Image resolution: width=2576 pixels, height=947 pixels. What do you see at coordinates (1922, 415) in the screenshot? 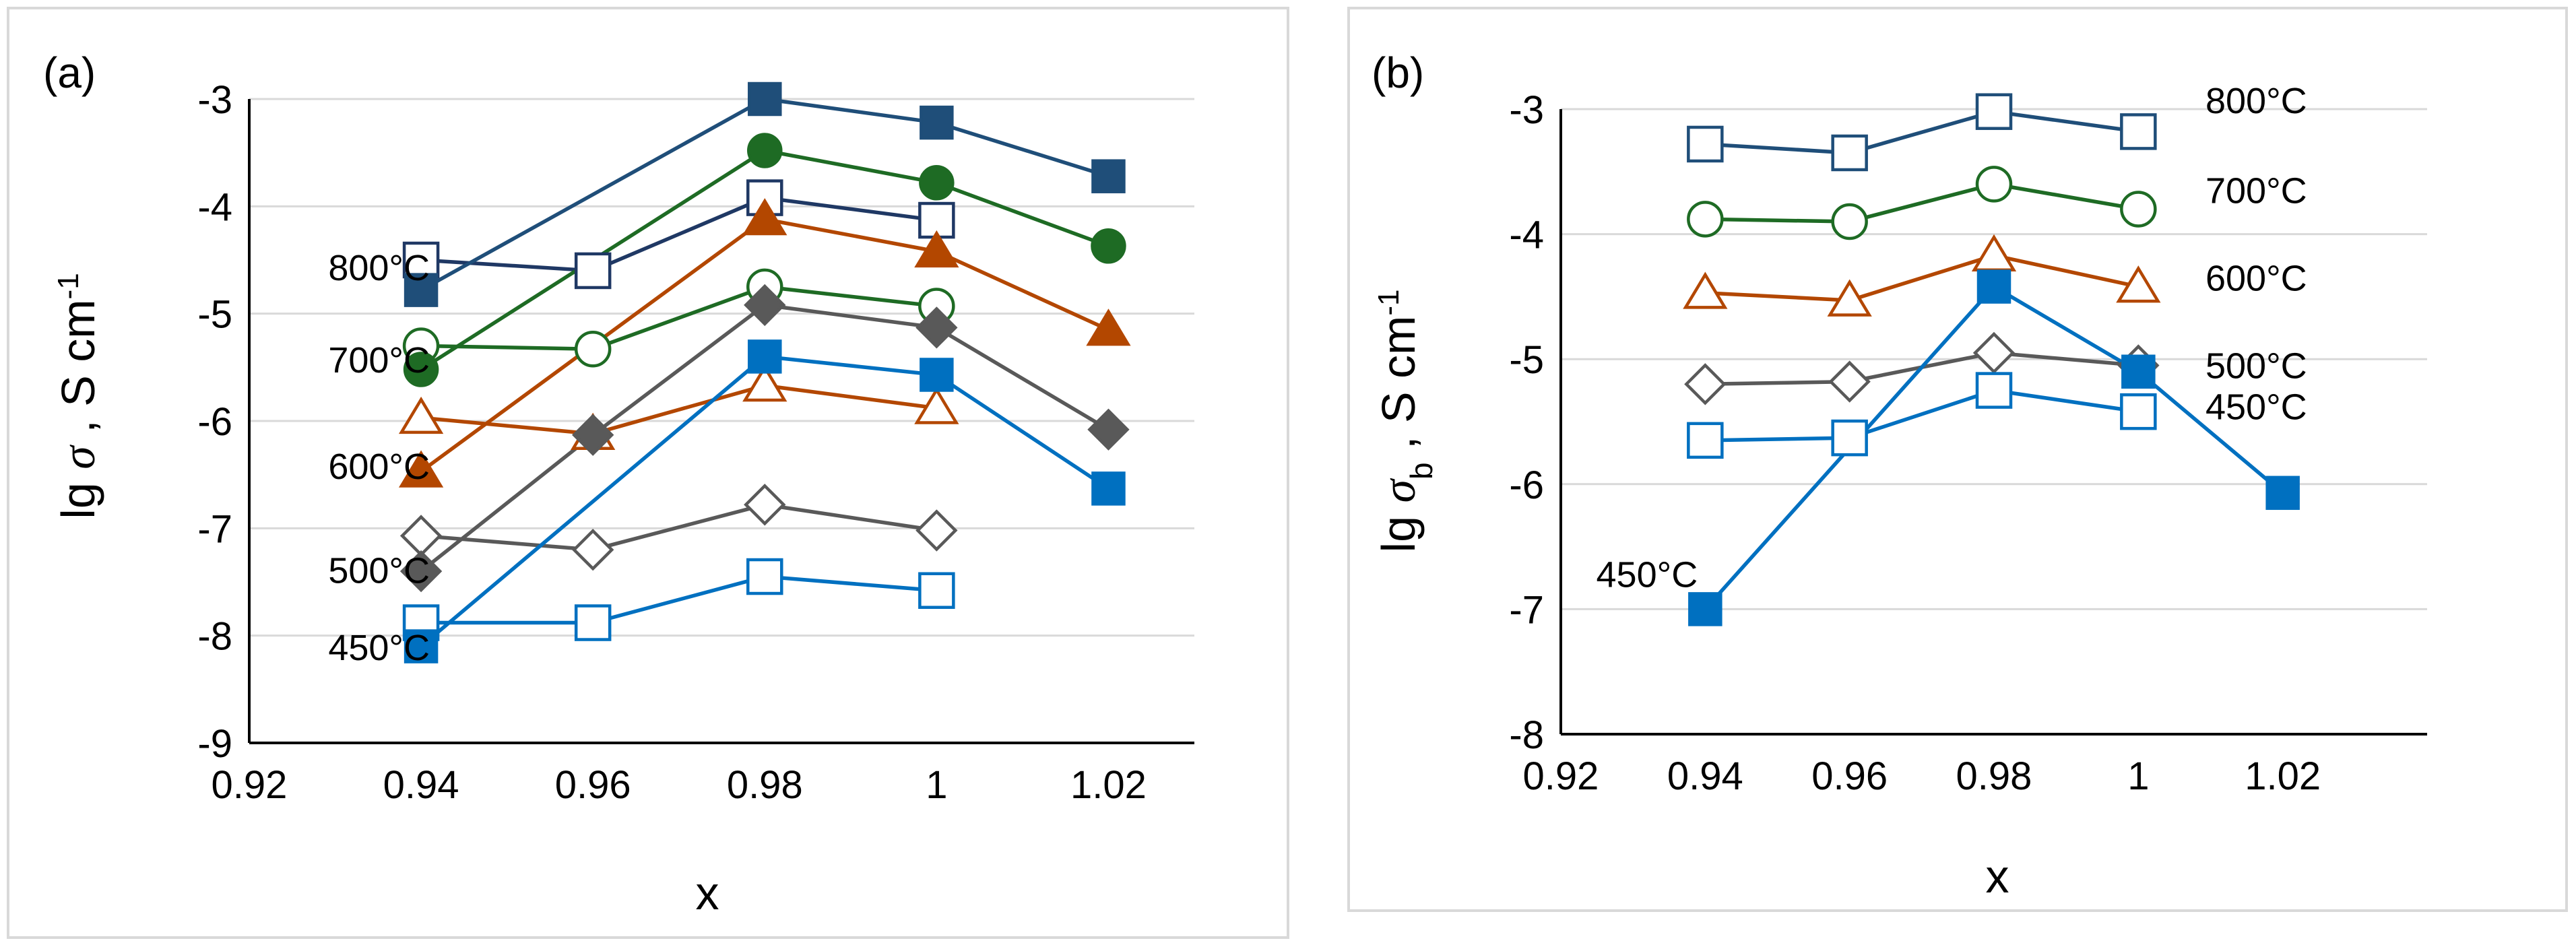
I see `panel-b-series-5-line` at bounding box center [1922, 415].